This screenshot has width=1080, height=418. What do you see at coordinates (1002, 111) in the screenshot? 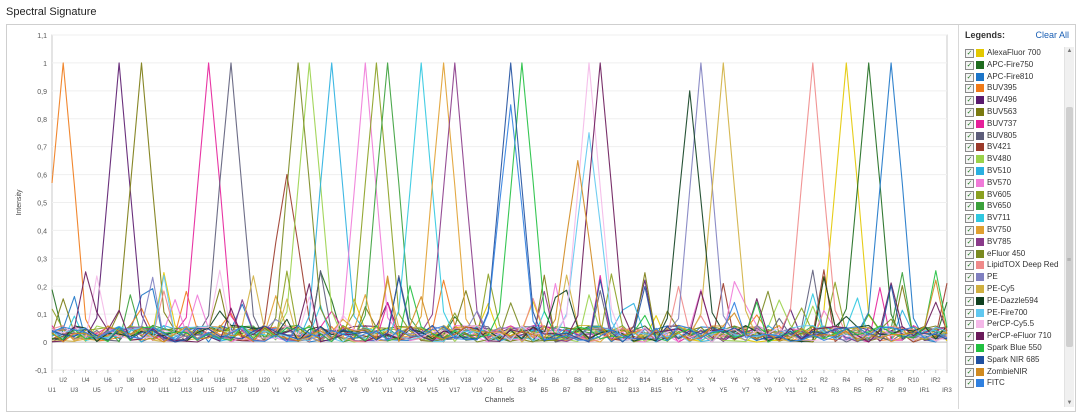
I see `legend-label: BUV563` at bounding box center [1002, 111].